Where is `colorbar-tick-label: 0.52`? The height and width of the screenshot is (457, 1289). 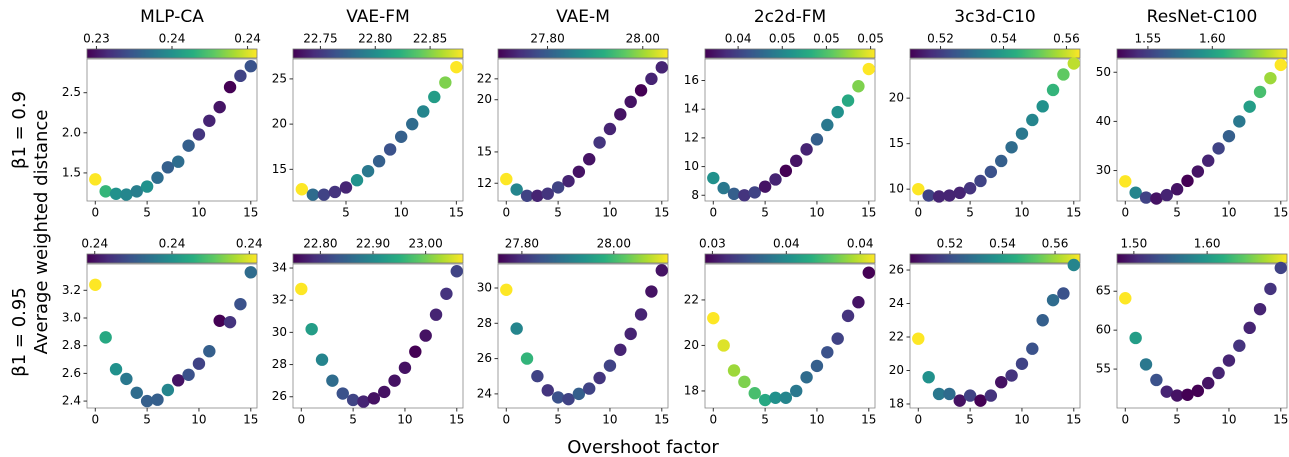
colorbar-tick-label: 0.52 is located at coordinates (950, 244).